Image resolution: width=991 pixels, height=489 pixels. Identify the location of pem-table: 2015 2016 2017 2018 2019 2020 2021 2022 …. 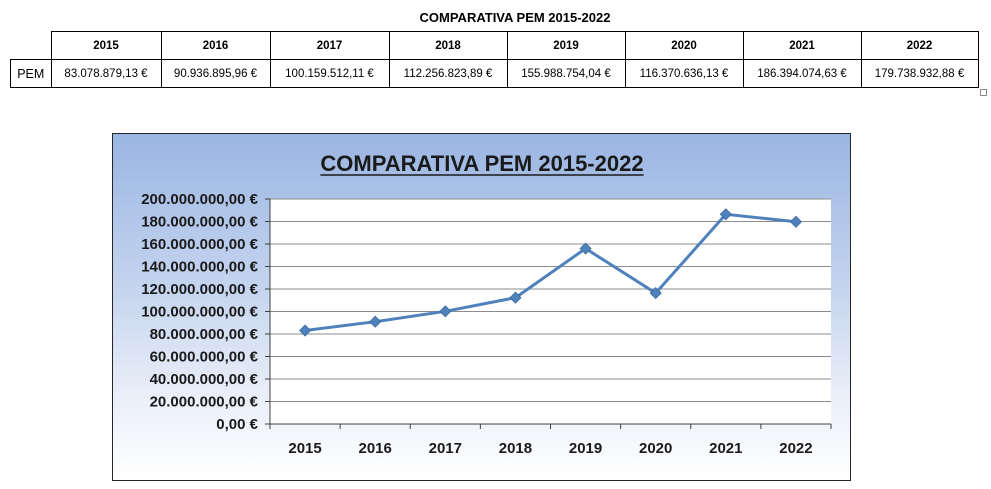
(494, 59).